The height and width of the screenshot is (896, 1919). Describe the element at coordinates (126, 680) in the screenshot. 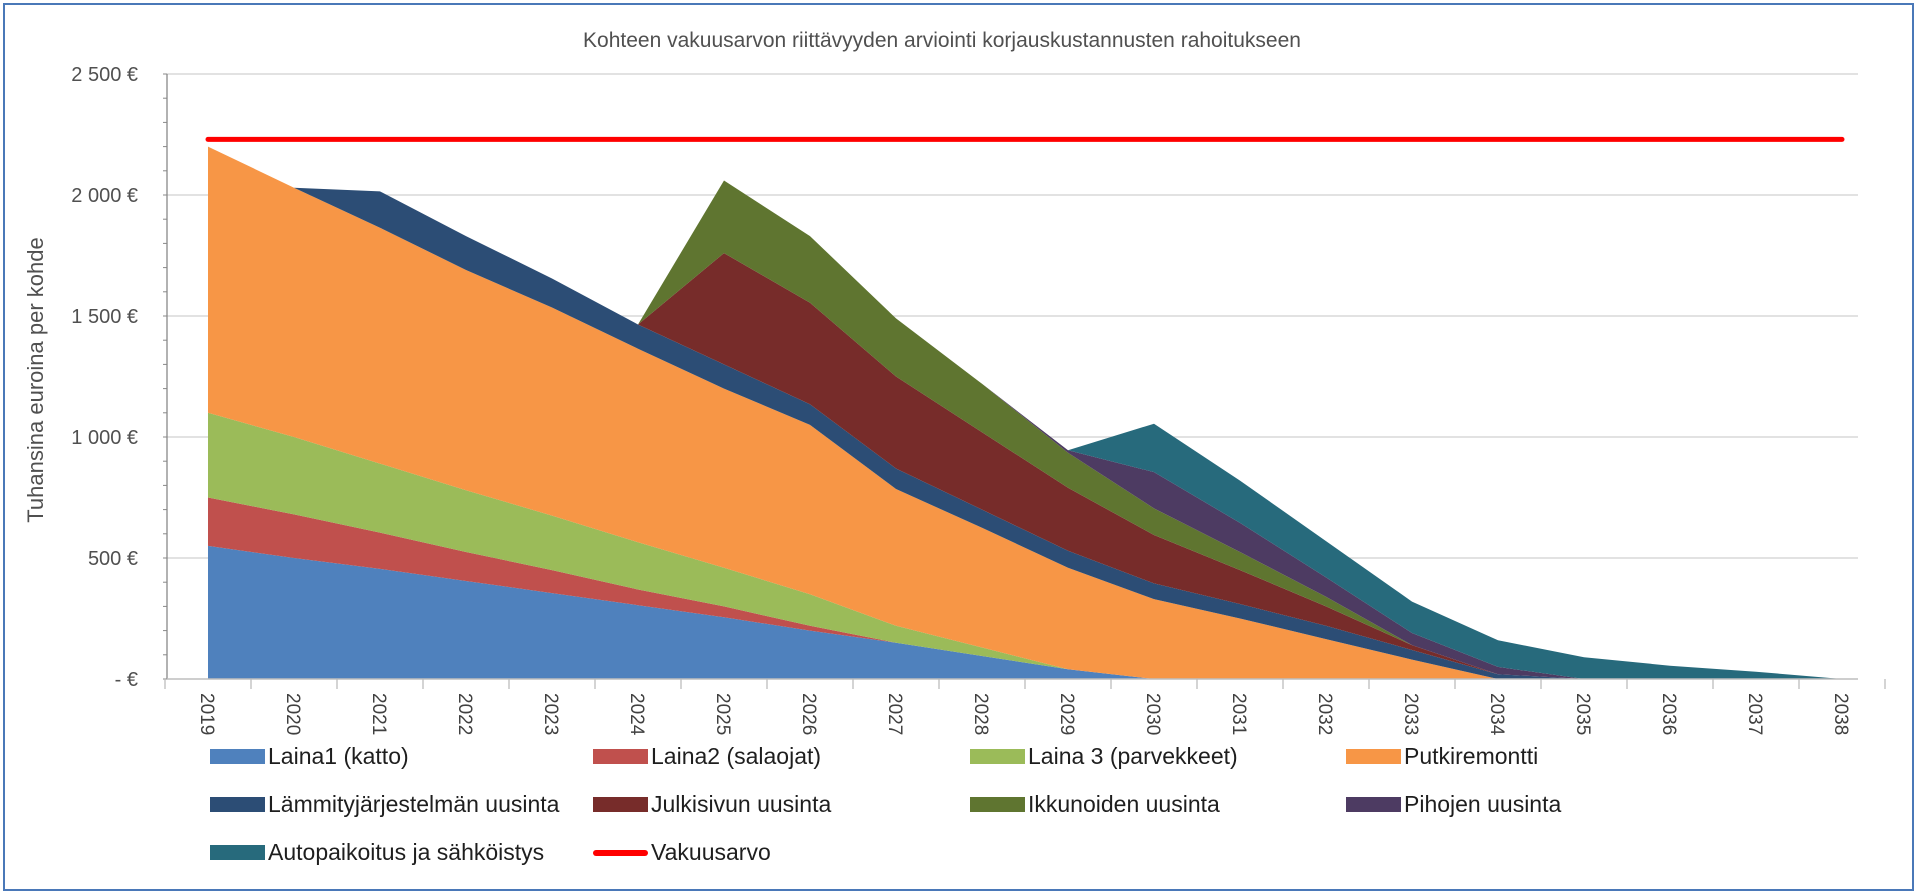

I see `y-tick-label: - €` at that location.